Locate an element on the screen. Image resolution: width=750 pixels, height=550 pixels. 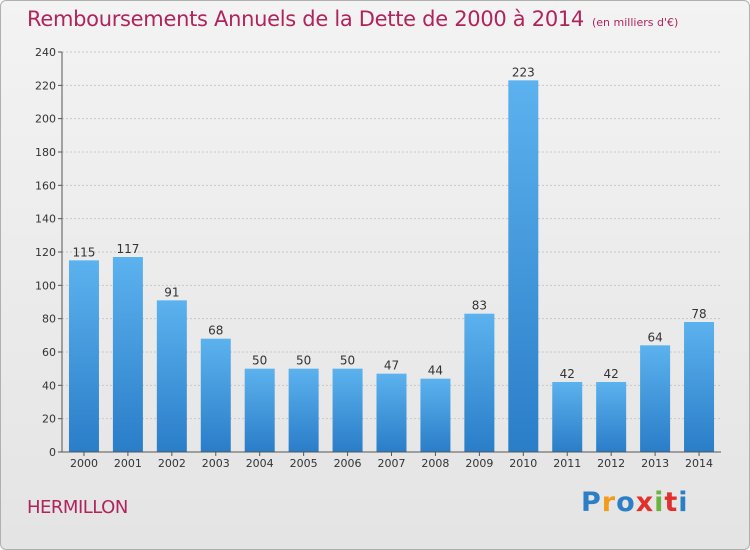
proxiti-logo: Proxiti is located at coordinates (635, 502).